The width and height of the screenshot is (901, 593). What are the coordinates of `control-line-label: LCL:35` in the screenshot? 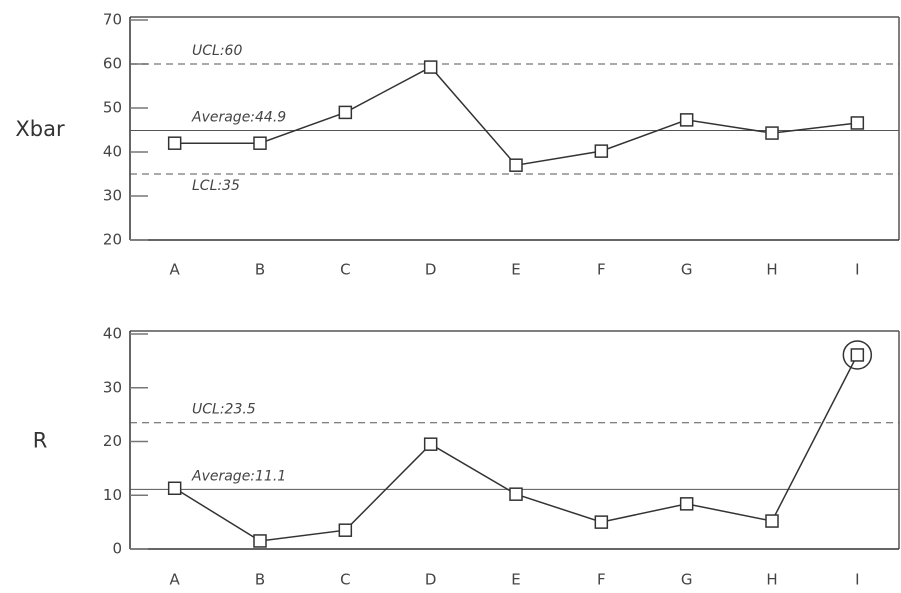 It's located at (216, 186).